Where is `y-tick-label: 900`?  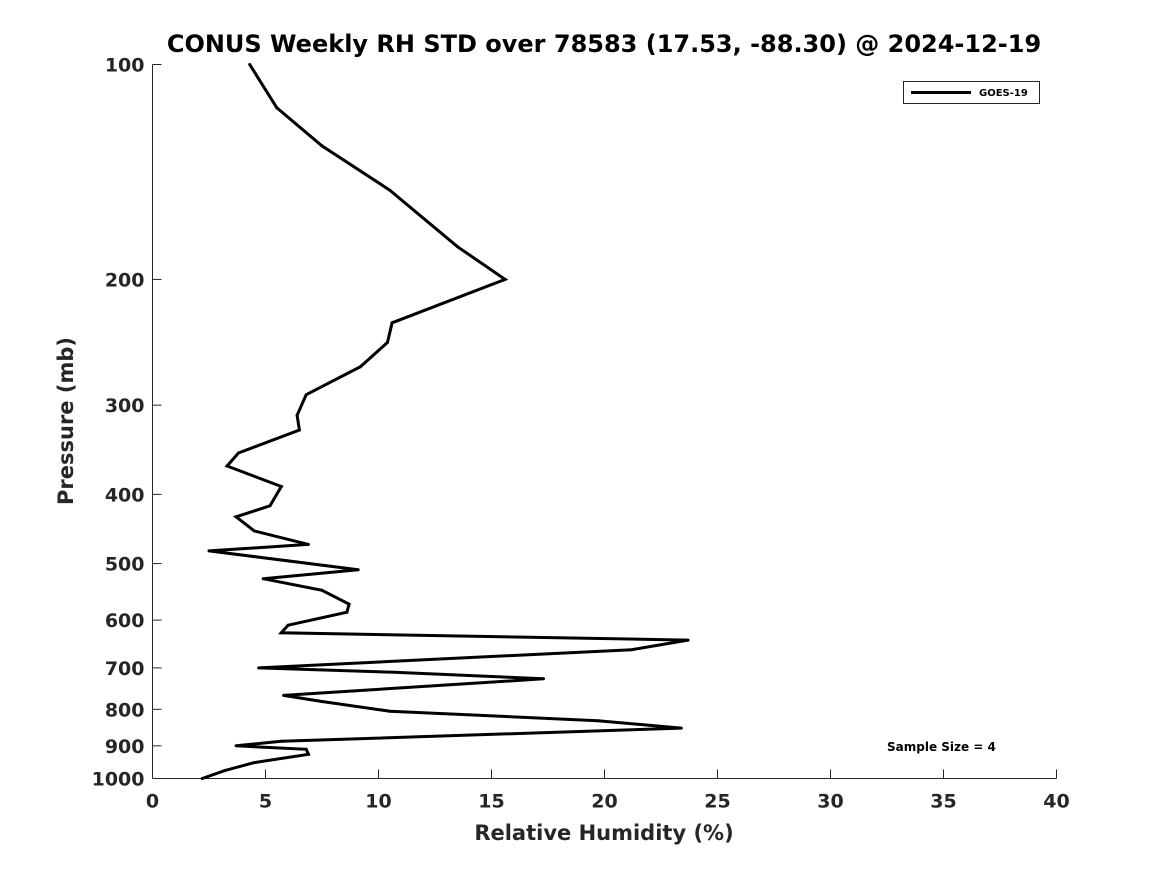
y-tick-label: 900 is located at coordinates (125, 747).